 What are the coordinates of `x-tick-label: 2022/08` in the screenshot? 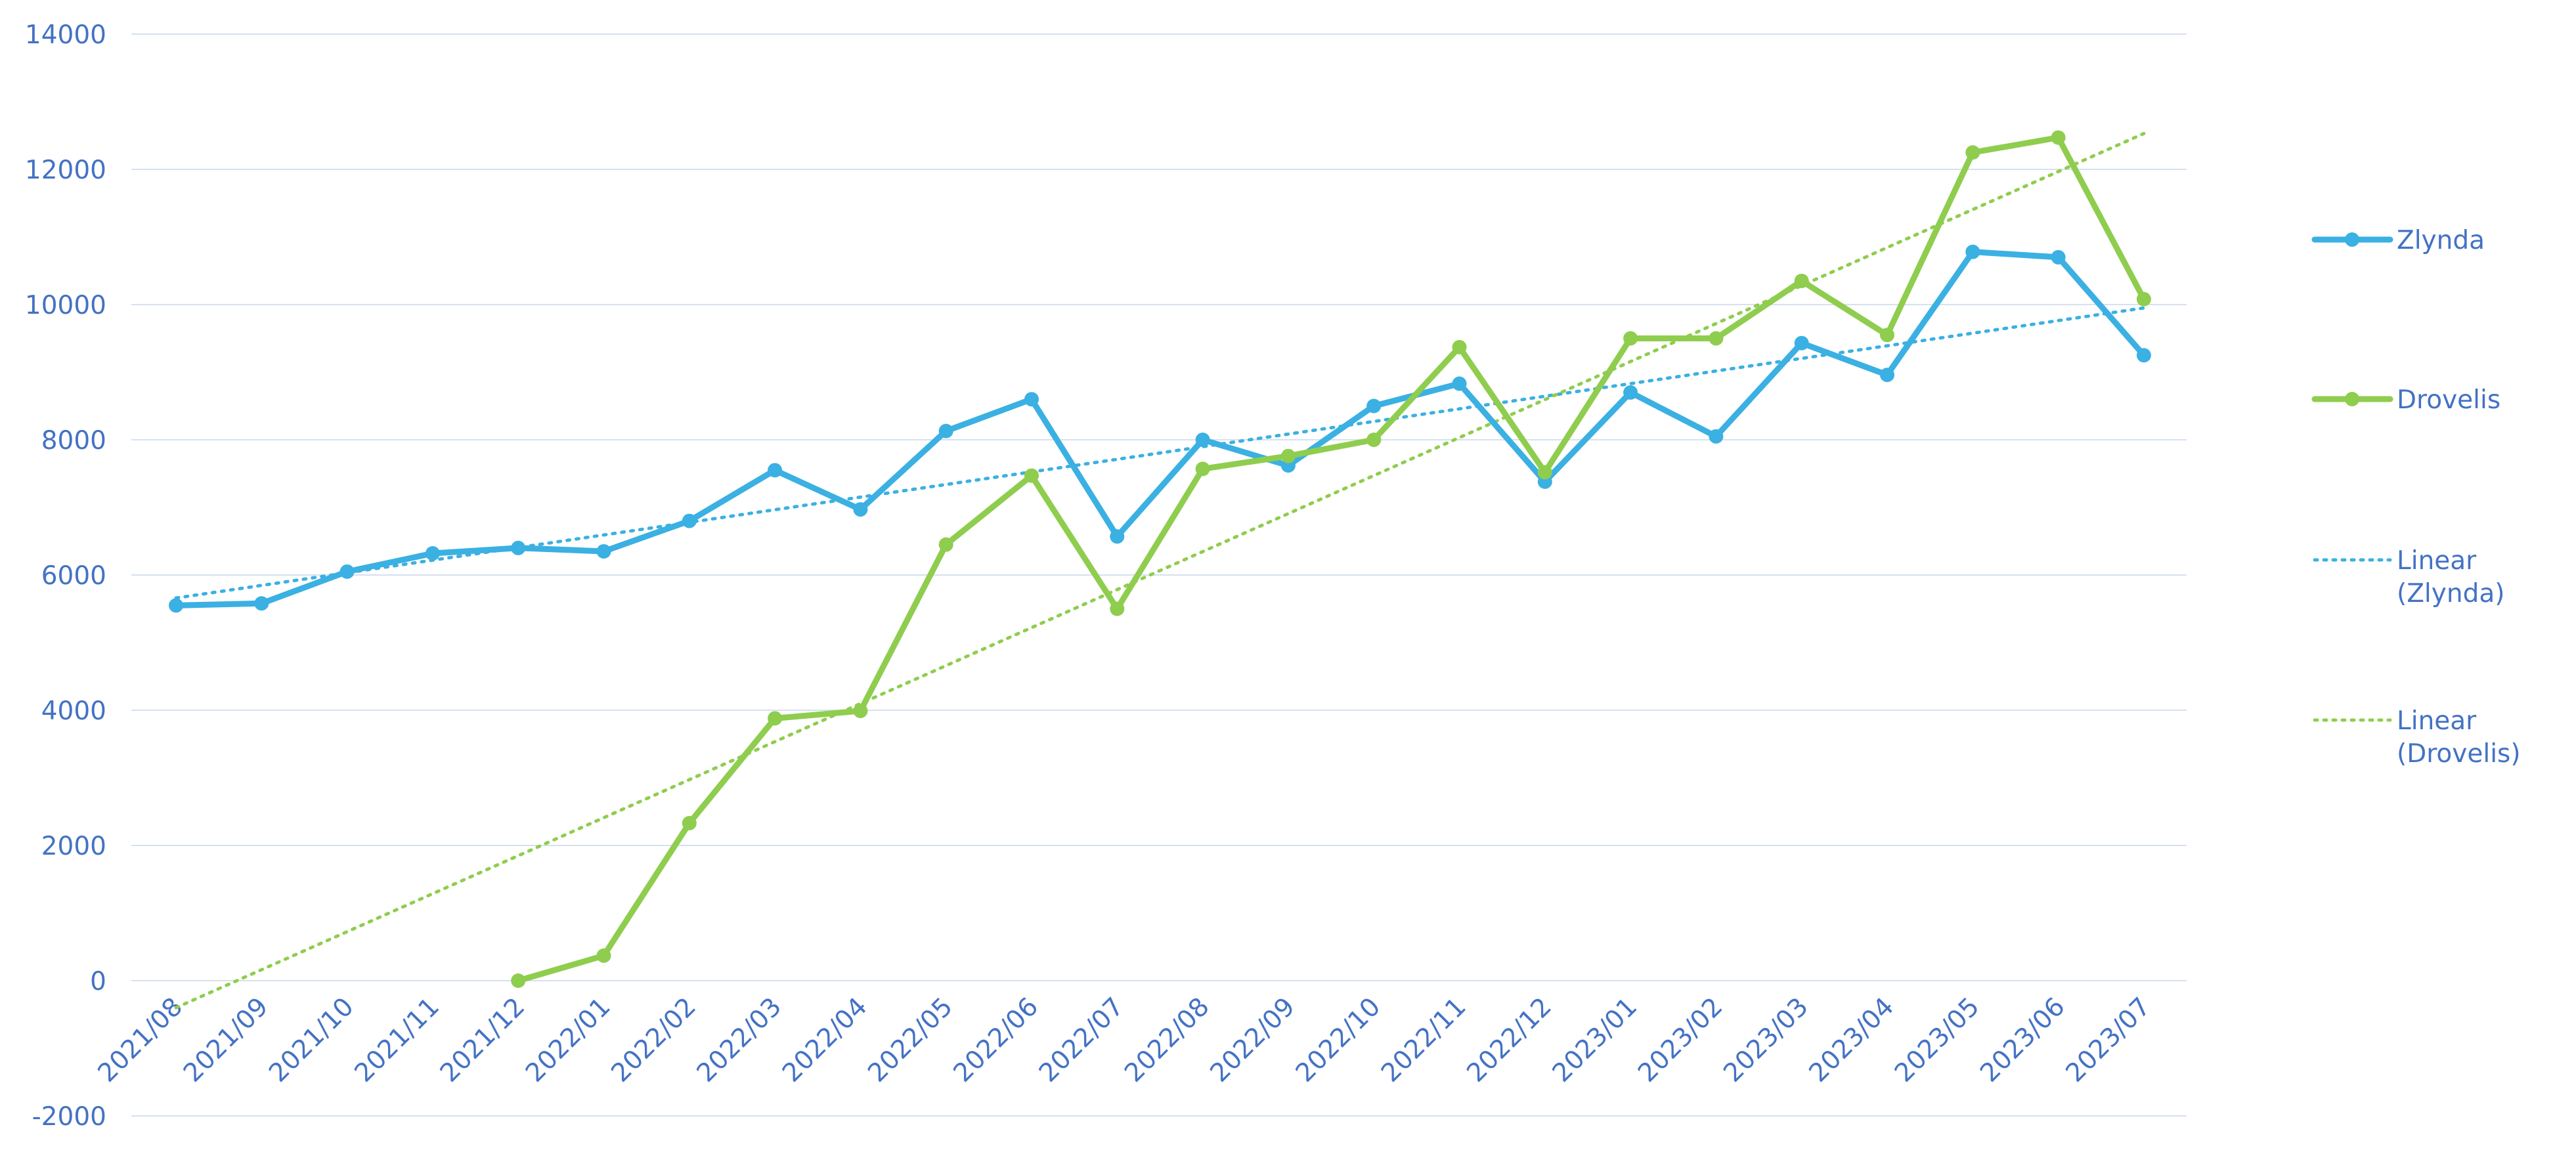 It's located at (1167, 1040).